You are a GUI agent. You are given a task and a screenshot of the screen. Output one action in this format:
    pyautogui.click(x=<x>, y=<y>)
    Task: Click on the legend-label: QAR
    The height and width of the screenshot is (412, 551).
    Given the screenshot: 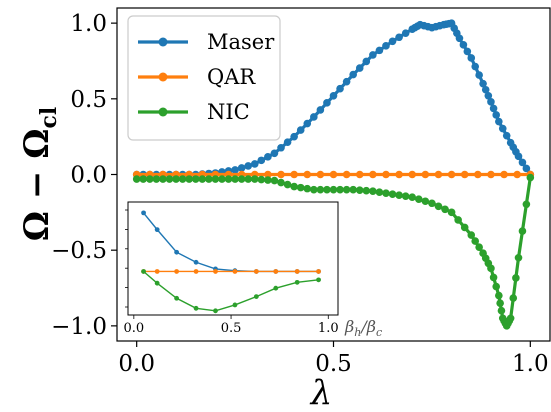 What is the action you would take?
    pyautogui.click(x=231, y=77)
    